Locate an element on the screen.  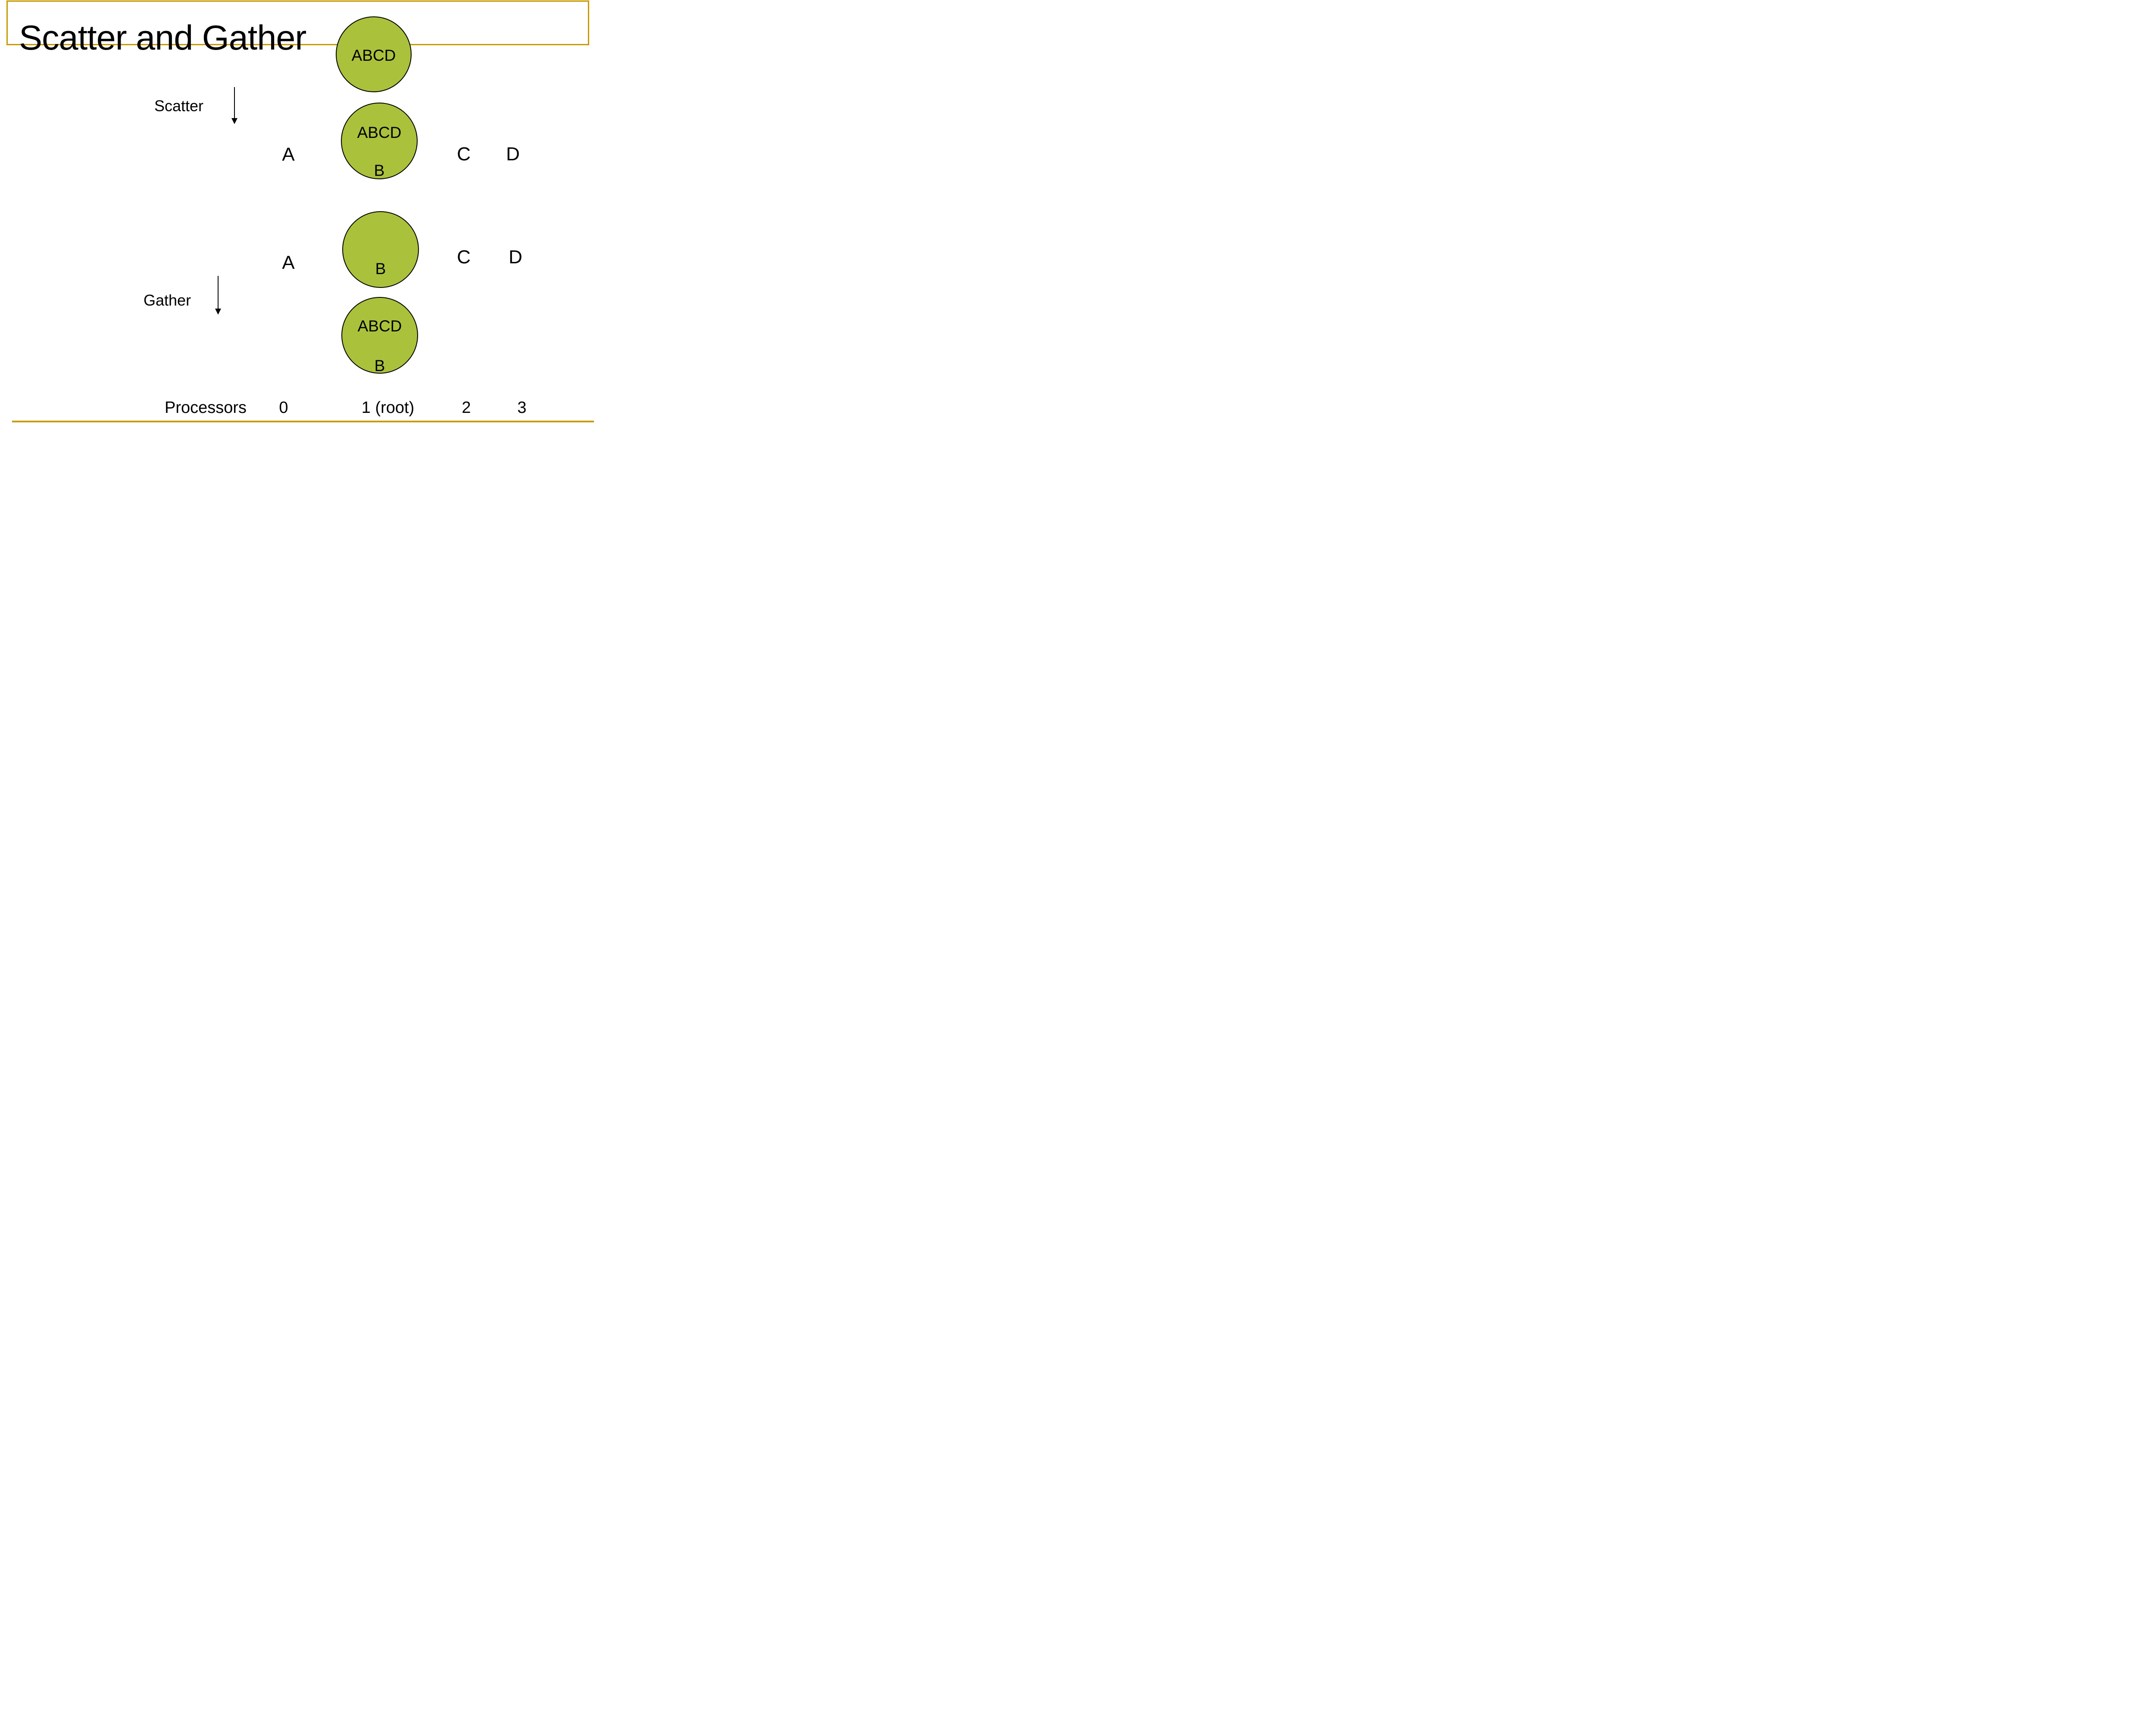
scatter-row-letter-d: D is located at coordinates (513, 154).